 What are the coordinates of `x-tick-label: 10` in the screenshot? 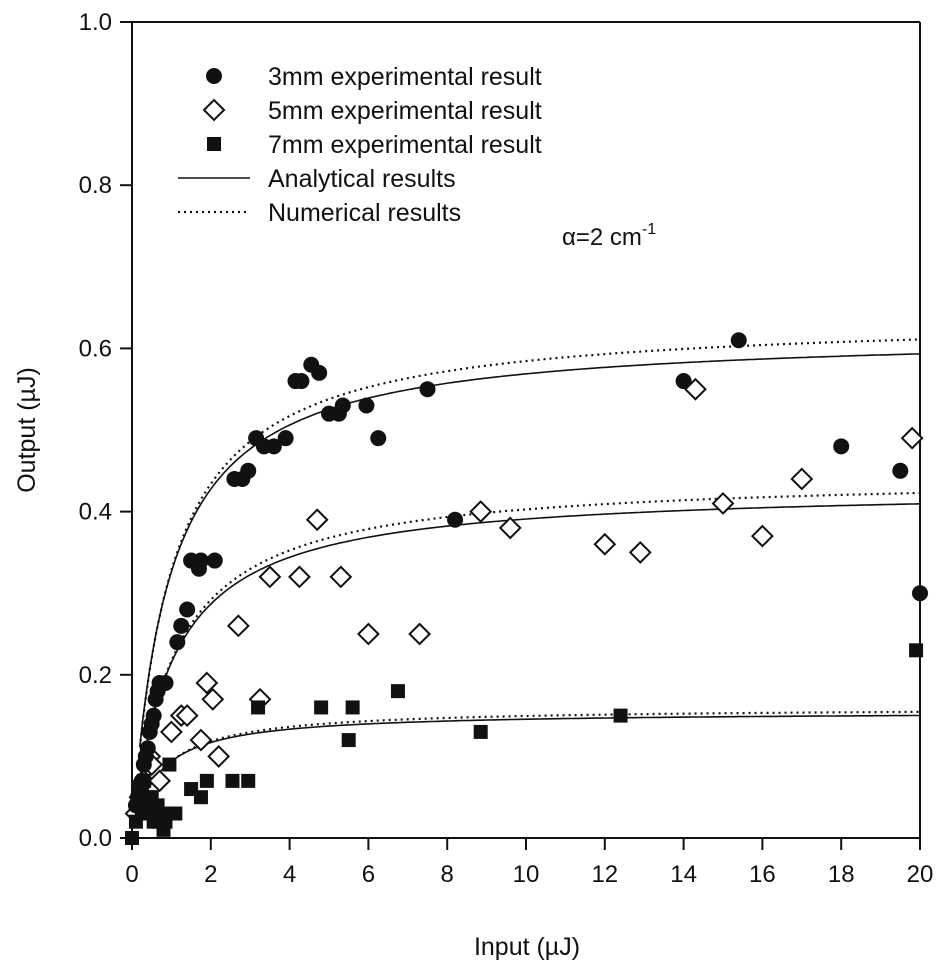 It's located at (526, 874).